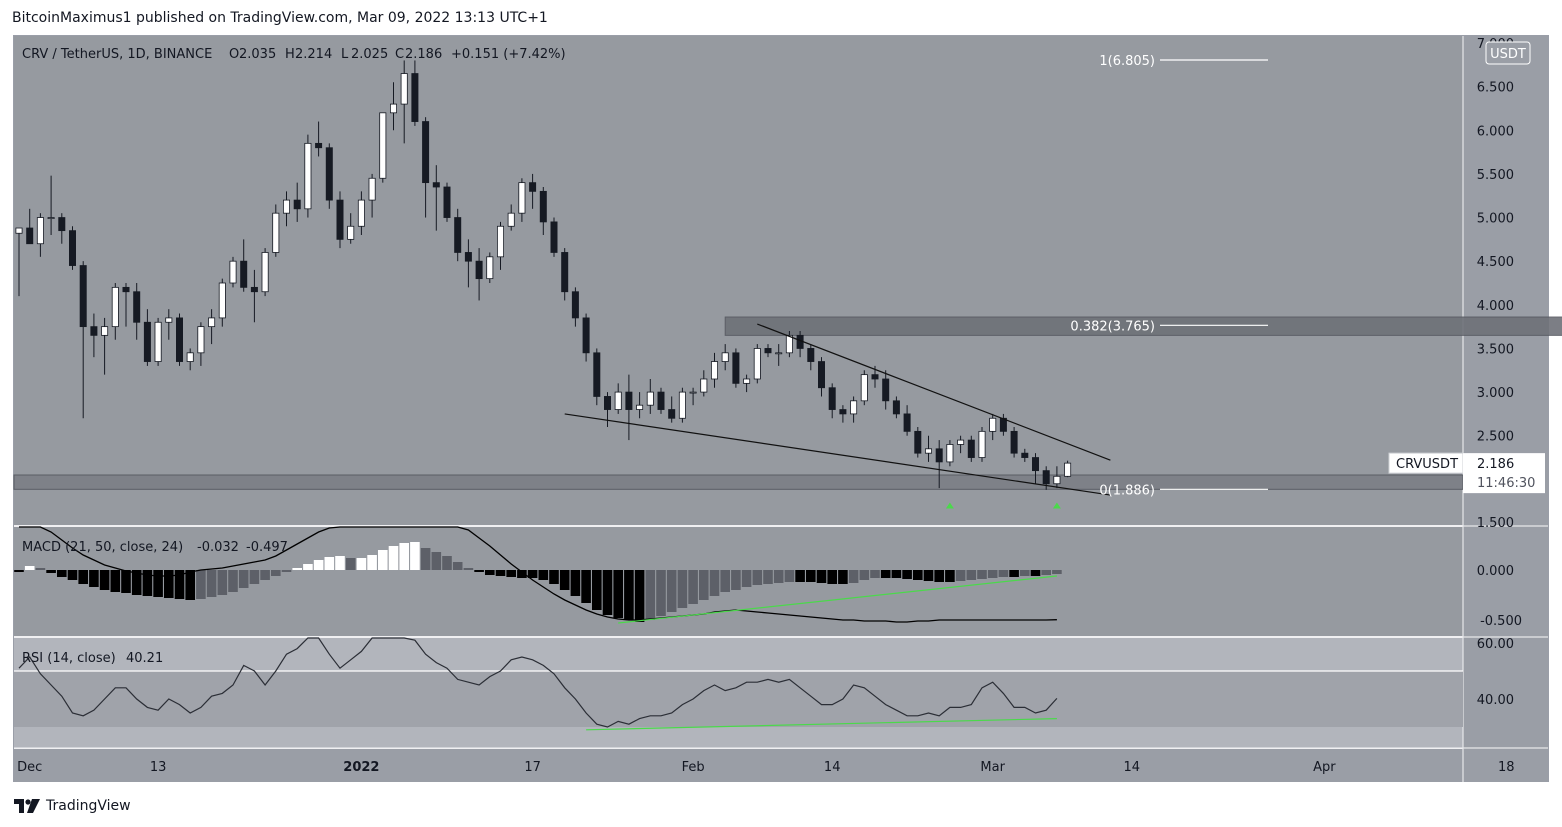 The height and width of the screenshot is (827, 1562). Describe the element at coordinates (1495, 571) in the screenshot. I see `macd-tick-label: 0.000` at that location.